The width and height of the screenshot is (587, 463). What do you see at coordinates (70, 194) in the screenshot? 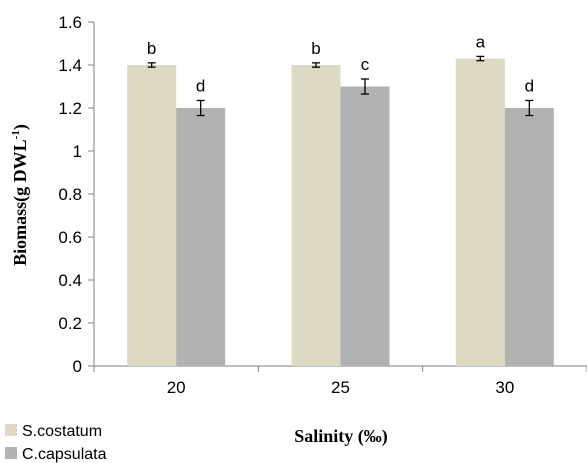
I see `y-tick-label: 0.8` at bounding box center [70, 194].